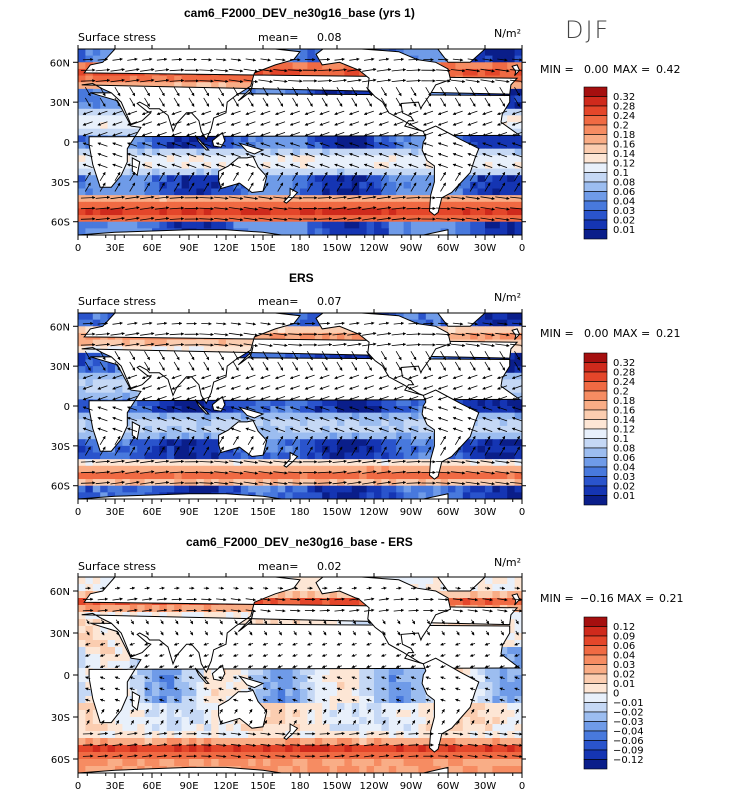 The width and height of the screenshot is (733, 803). I want to click on colorbar-label: 0.01, so click(624, 496).